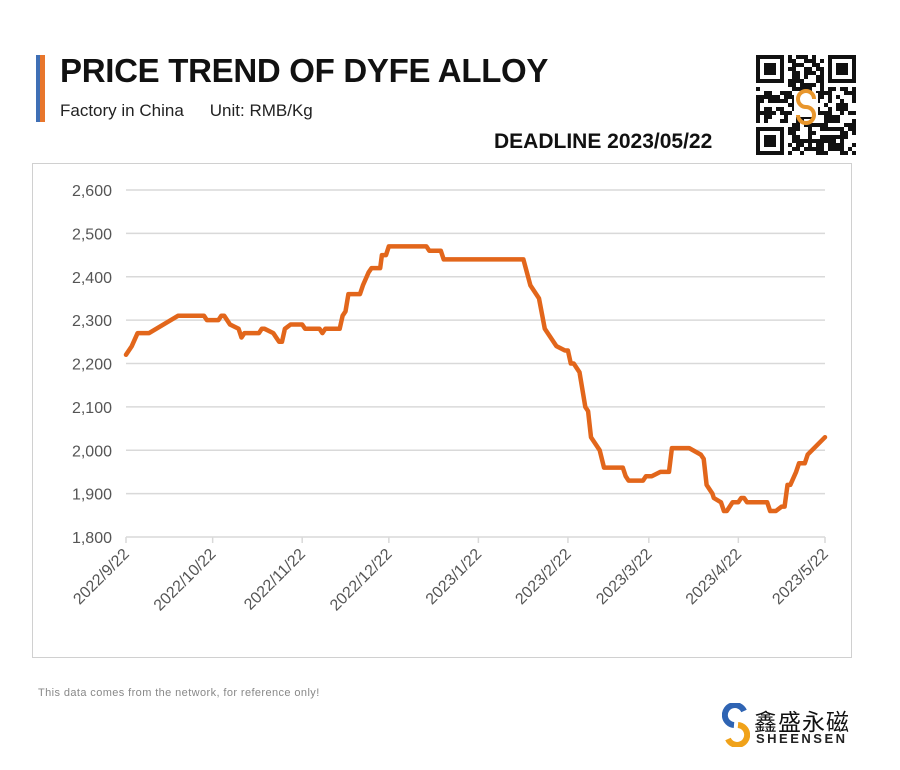  What do you see at coordinates (714, 577) in the screenshot?
I see `x-tick-label: 2023/4/22` at bounding box center [714, 577].